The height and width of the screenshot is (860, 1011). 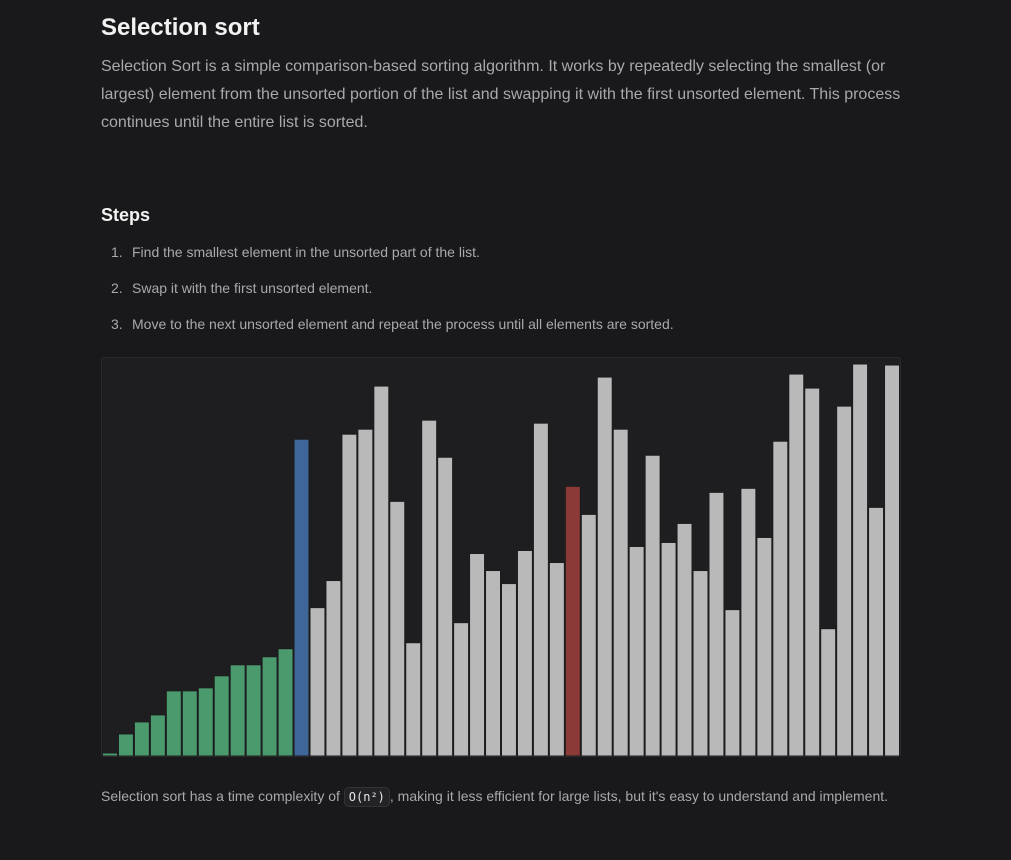 What do you see at coordinates (220, 796) in the screenshot?
I see `footer-text: Selection sort has a time complexity of` at bounding box center [220, 796].